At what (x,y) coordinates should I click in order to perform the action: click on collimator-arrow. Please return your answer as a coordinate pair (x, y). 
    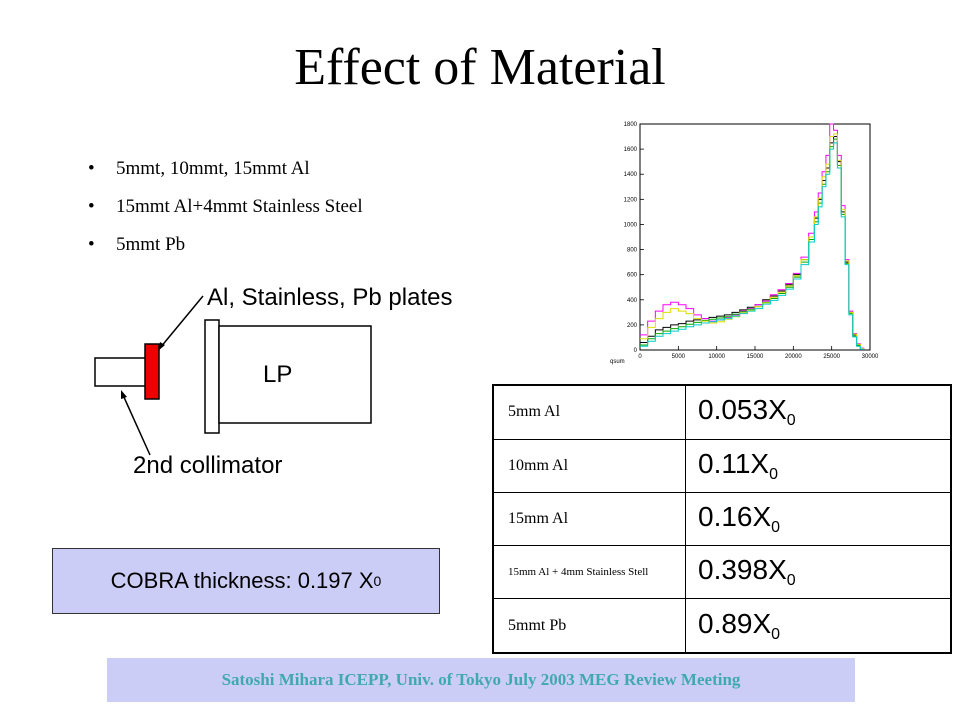
    Looking at the image, I should click on (136, 425).